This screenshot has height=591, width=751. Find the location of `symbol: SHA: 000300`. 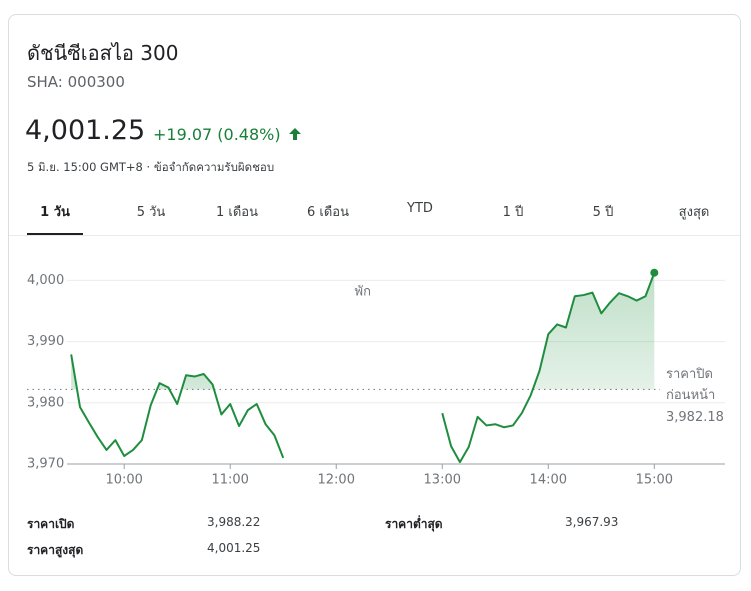

symbol: SHA: 000300 is located at coordinates (76, 82).